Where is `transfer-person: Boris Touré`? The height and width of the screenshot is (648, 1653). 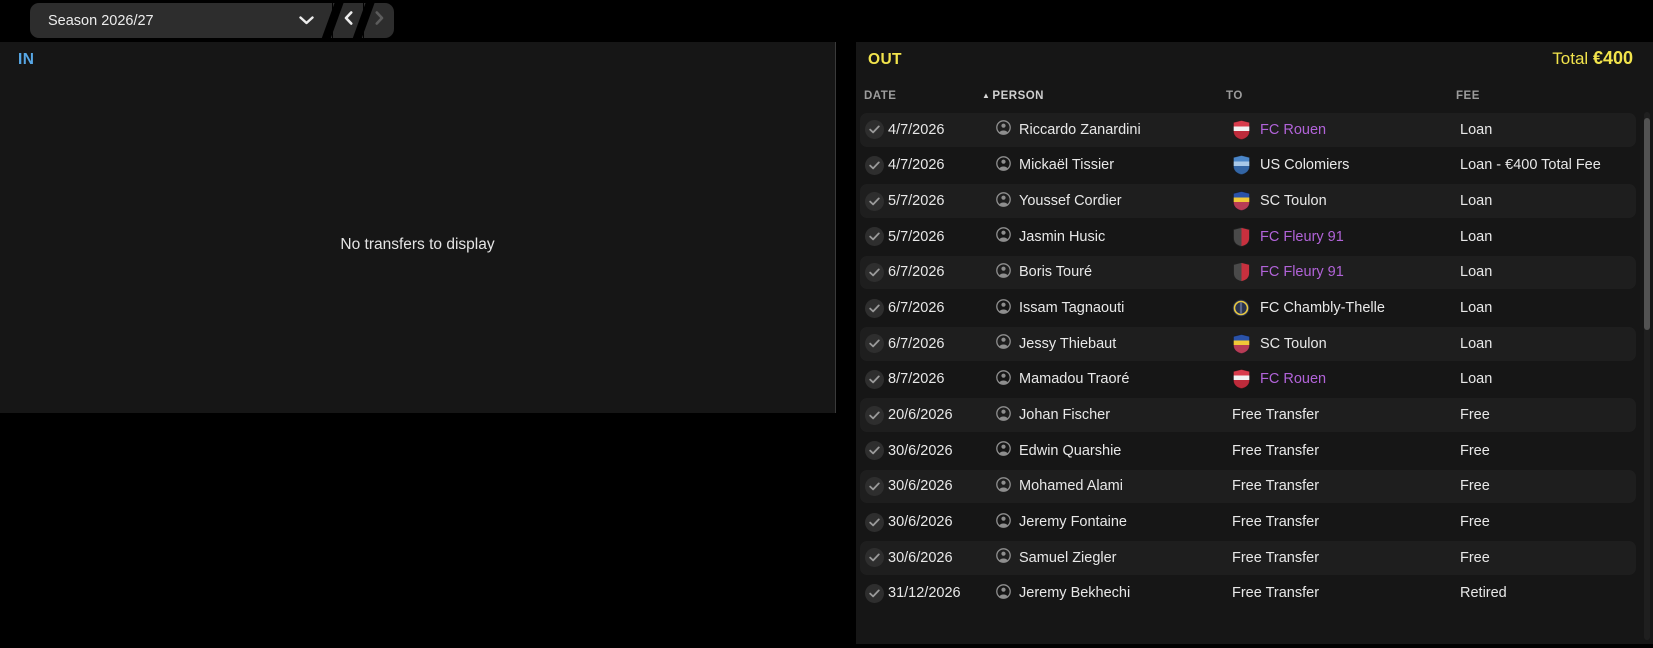
transfer-person: Boris Touré is located at coordinates (1056, 272).